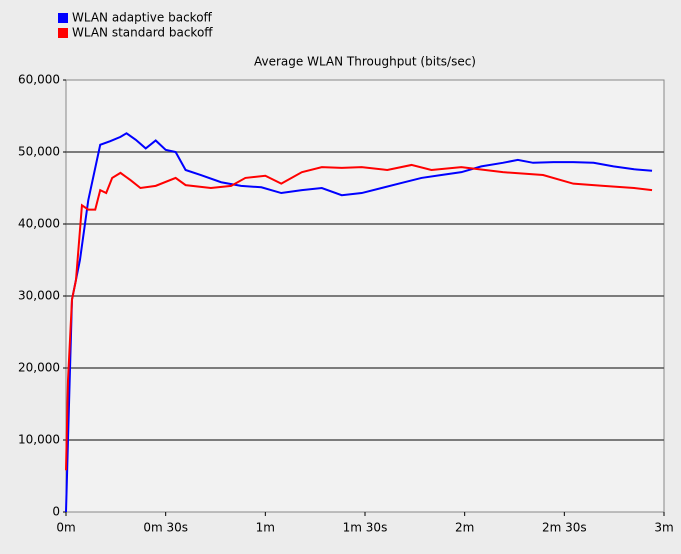  I want to click on x-tick-label: 2m, so click(464, 528).